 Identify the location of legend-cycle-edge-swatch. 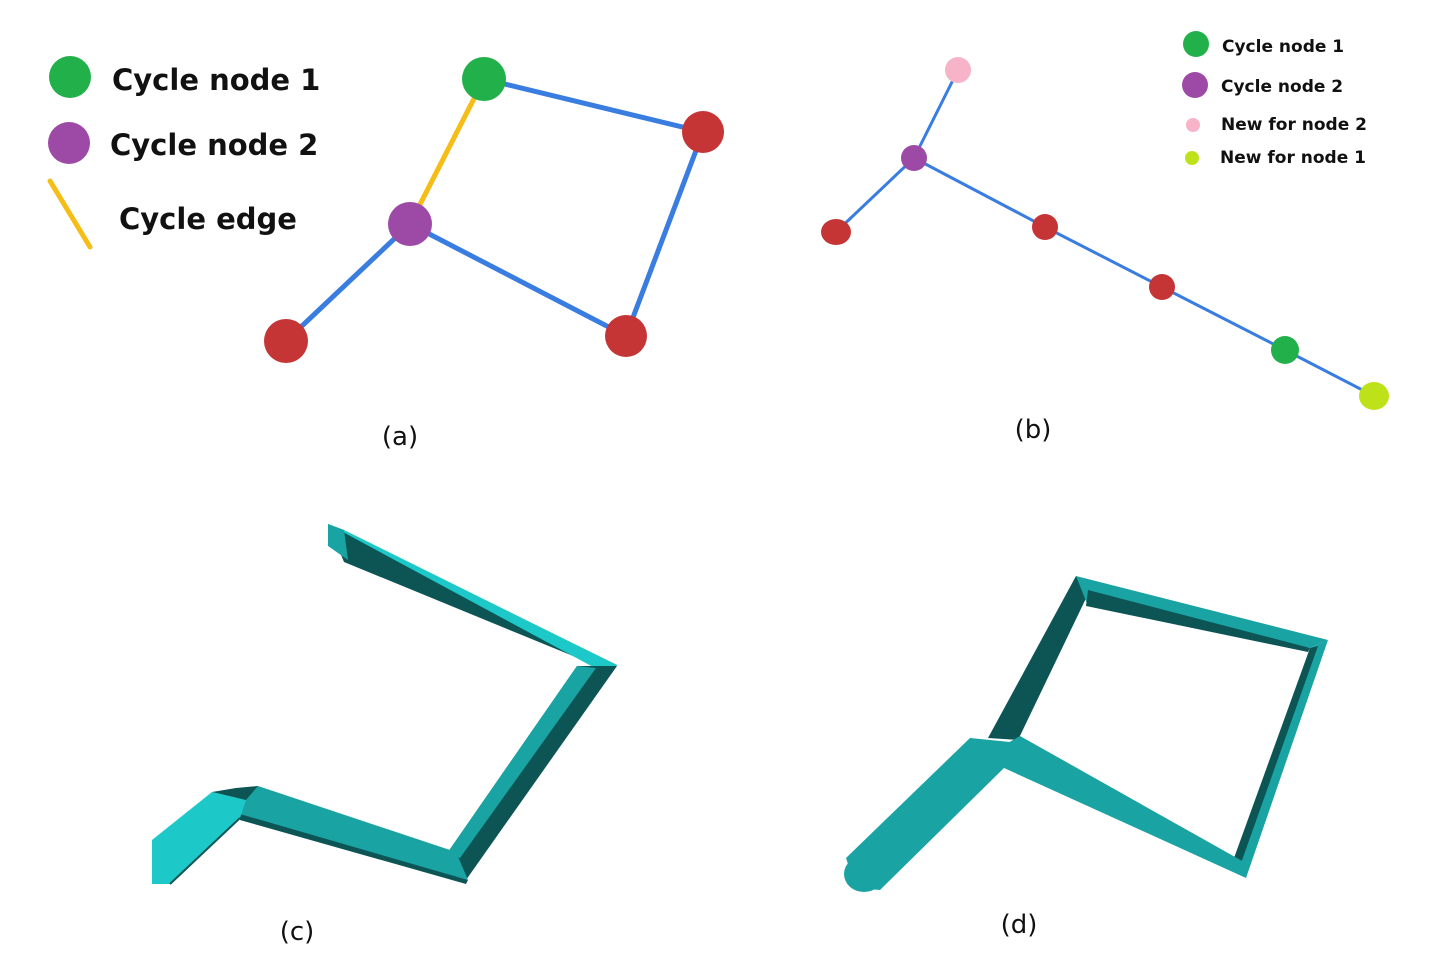
(70, 214).